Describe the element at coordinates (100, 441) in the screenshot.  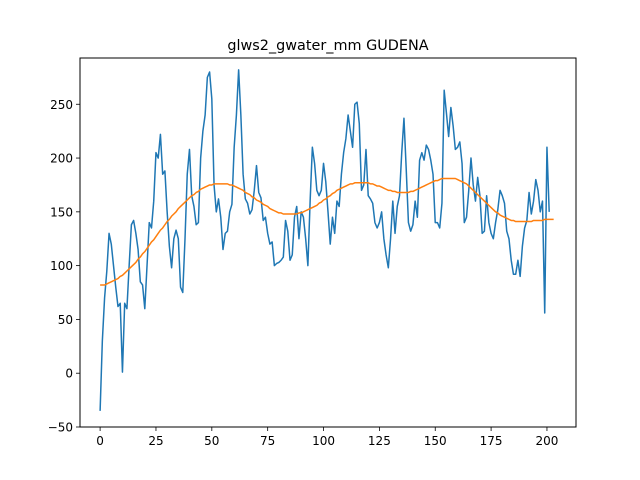
I see `x-tick-label: 0` at that location.